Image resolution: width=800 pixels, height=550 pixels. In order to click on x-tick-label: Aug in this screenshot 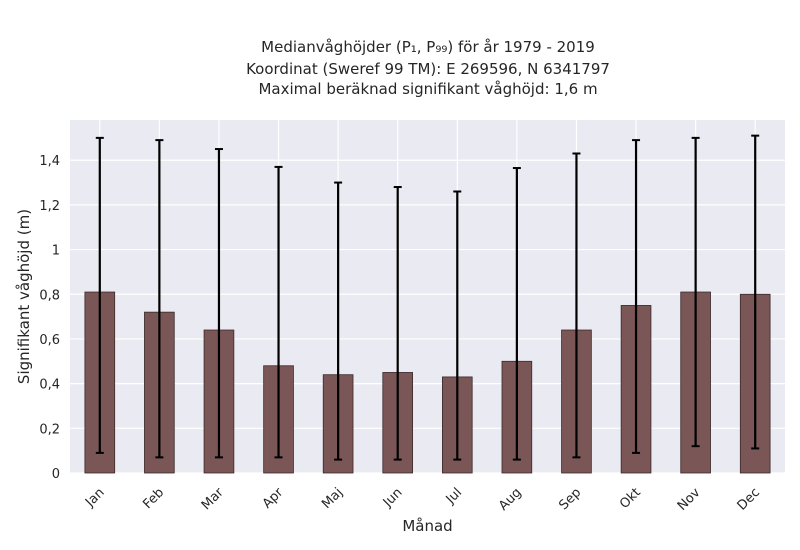, I will do `click(510, 499)`.